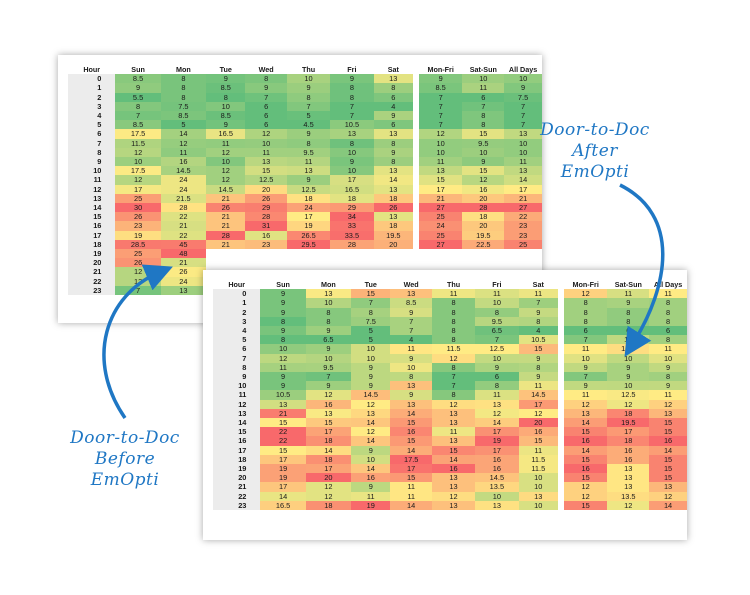  I want to click on hour-label: 10, so click(237, 386).